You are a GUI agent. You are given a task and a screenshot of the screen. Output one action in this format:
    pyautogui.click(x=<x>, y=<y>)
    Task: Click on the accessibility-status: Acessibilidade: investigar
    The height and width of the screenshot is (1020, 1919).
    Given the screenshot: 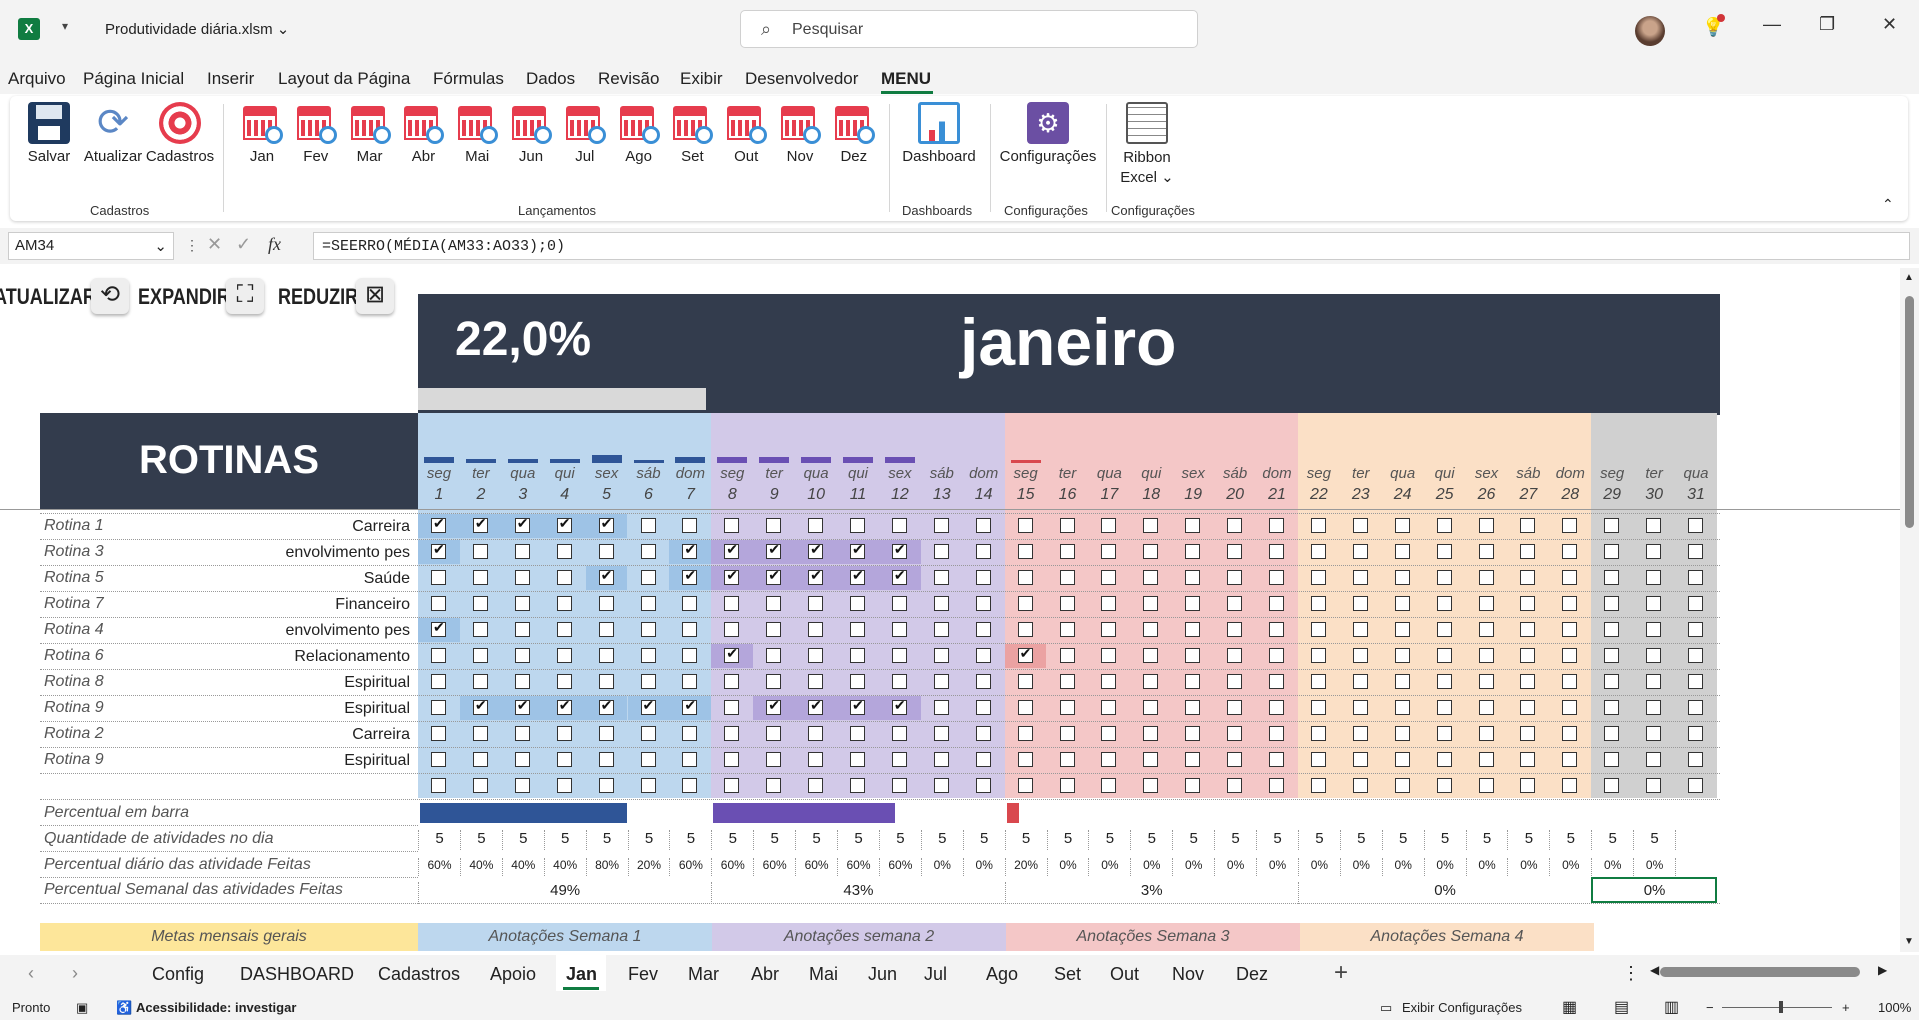 What is the action you would take?
    pyautogui.click(x=216, y=1007)
    